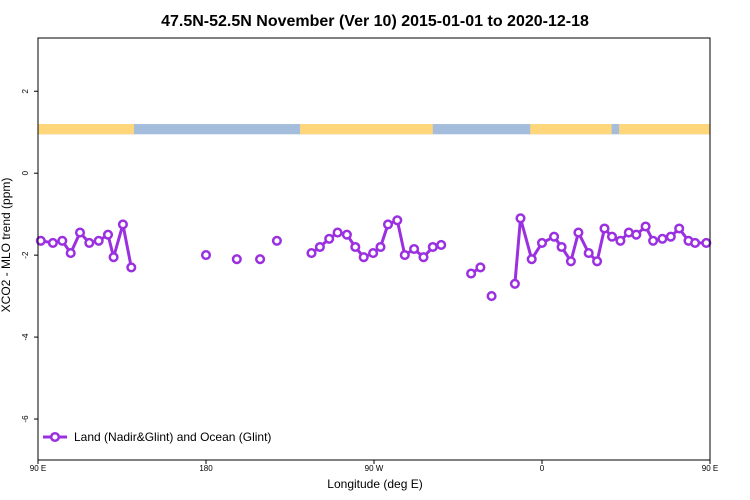 The image size is (750, 500). What do you see at coordinates (25, 255) in the screenshot?
I see `y-tick-label-2: -2` at bounding box center [25, 255].